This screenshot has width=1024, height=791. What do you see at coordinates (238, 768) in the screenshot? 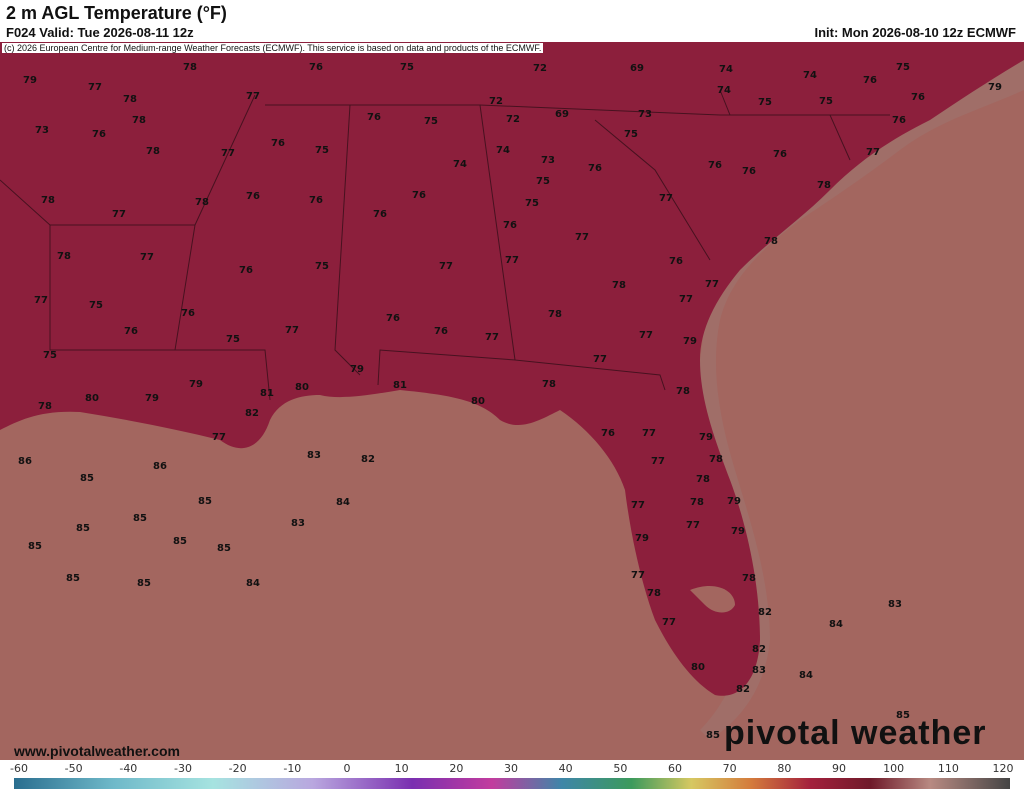
I see `colorbar-tick-label: -20` at bounding box center [238, 768].